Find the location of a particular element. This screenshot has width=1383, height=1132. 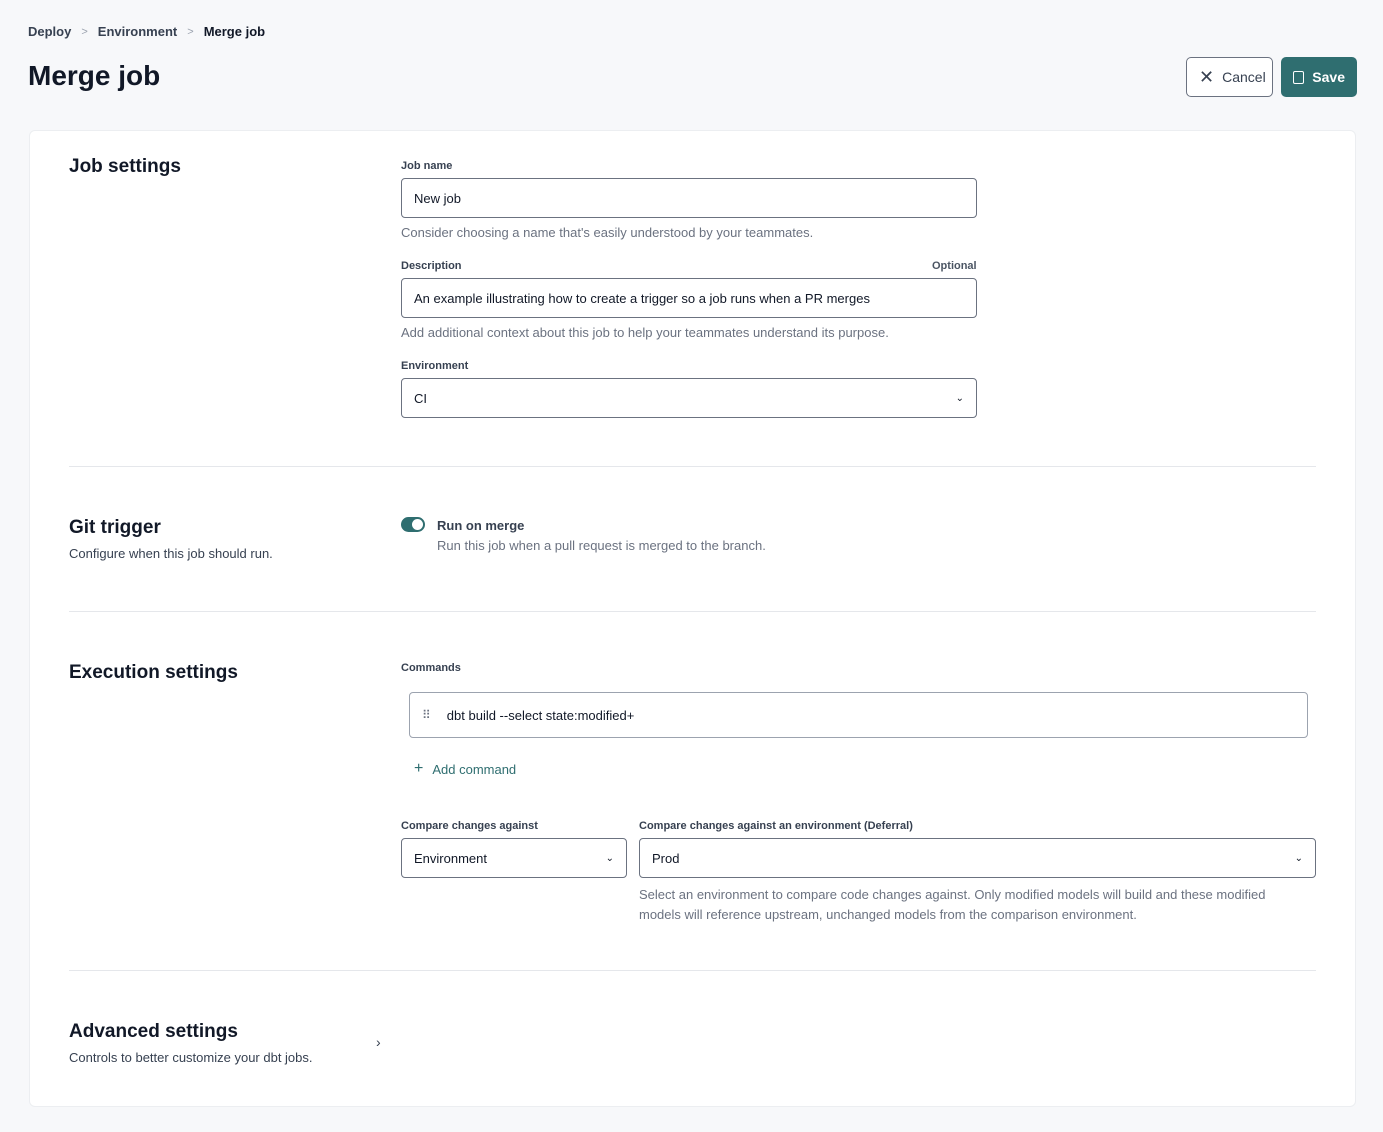

breadcrumb-current: Merge job is located at coordinates (234, 31).